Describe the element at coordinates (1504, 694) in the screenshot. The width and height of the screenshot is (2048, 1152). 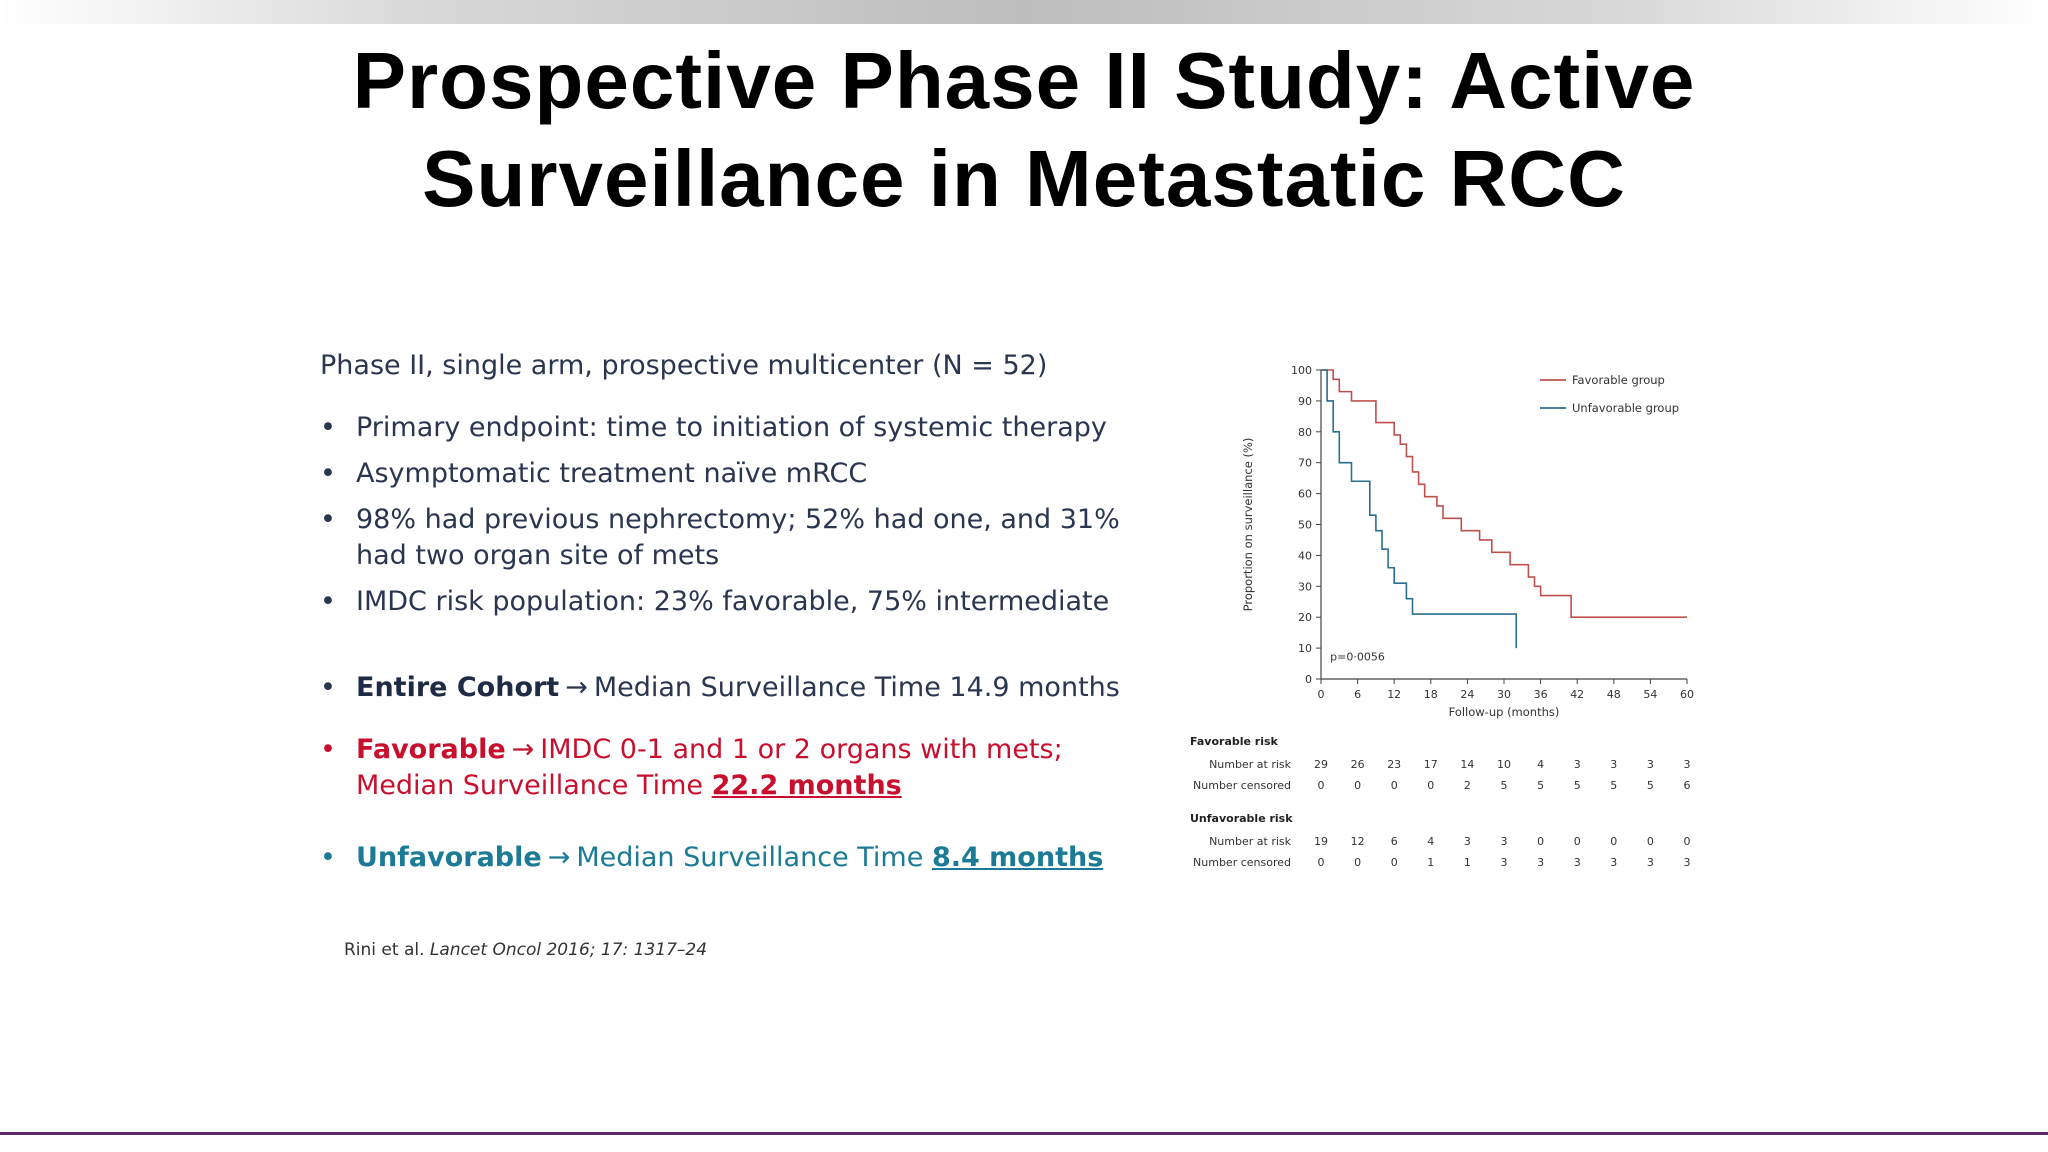
I see `x-tick-label: 30` at that location.